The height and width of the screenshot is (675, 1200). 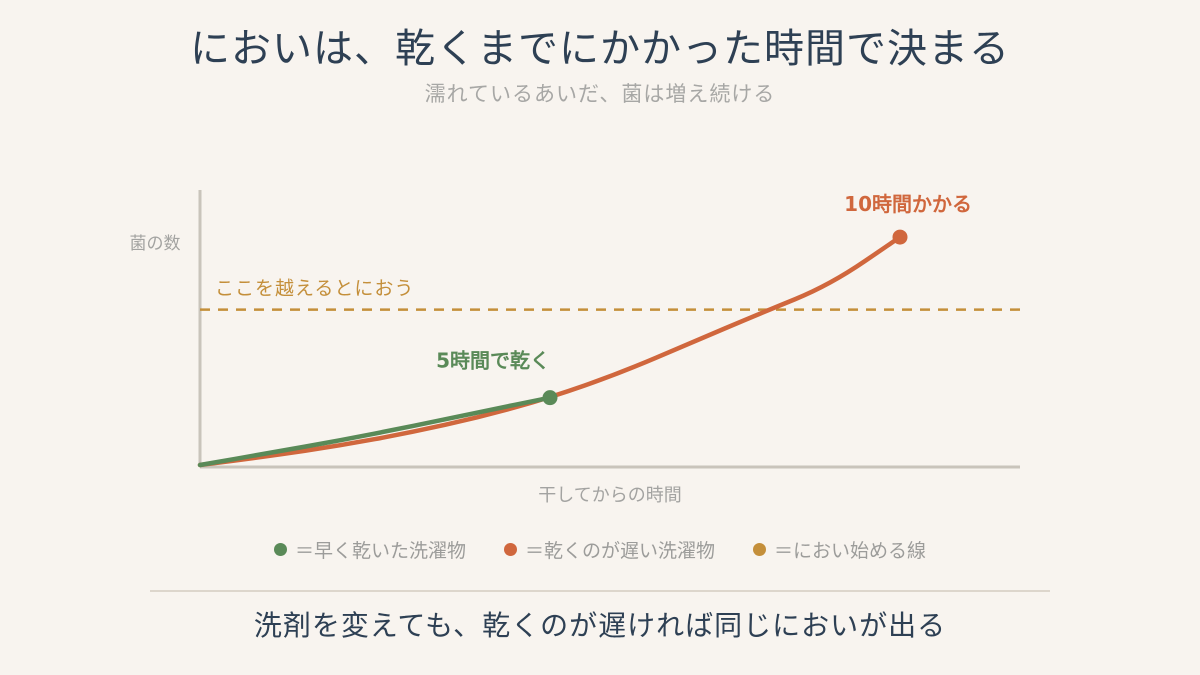 What do you see at coordinates (600, 94) in the screenshot?
I see `page-subtitle: 濡れているあいだ、菌は増え続ける` at bounding box center [600, 94].